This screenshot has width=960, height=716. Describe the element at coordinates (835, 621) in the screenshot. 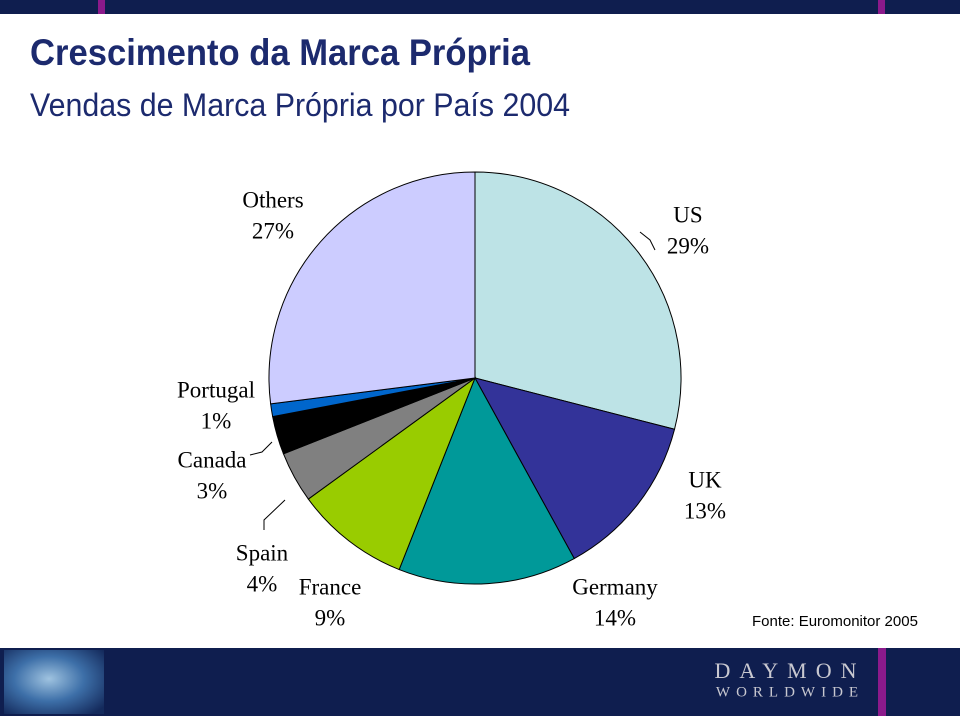

I see `source: Fonte: Euromonitor 2005` at that location.